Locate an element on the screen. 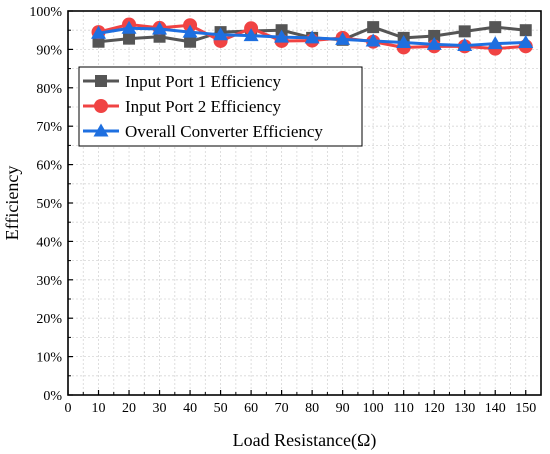 Image resolution: width=550 pixels, height=454 pixels. x-tick-label: 70 is located at coordinates (282, 408).